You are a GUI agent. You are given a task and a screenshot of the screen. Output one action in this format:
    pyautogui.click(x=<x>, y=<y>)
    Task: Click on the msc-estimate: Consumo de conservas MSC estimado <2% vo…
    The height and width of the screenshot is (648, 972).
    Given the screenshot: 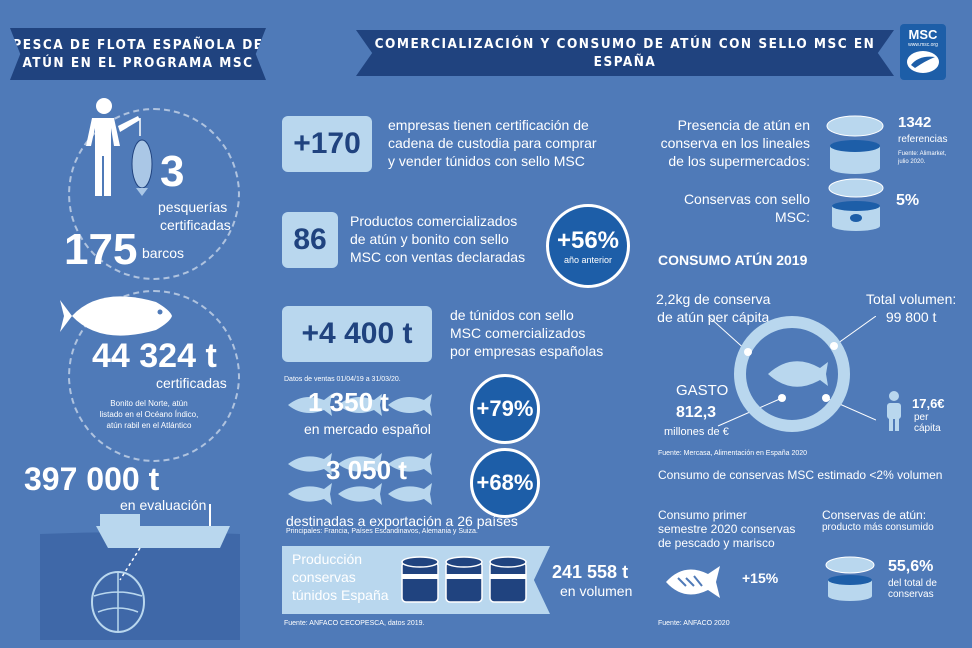 What is the action you would take?
    pyautogui.click(x=800, y=475)
    